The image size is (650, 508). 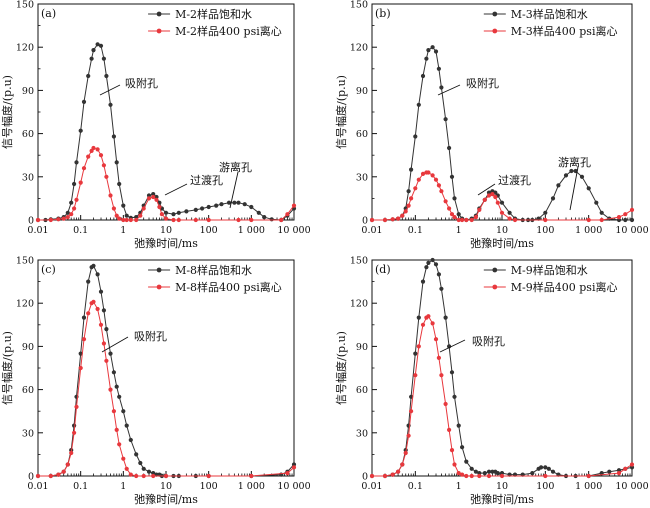 I want to click on y-tick-label: 120, so click(x=359, y=304).